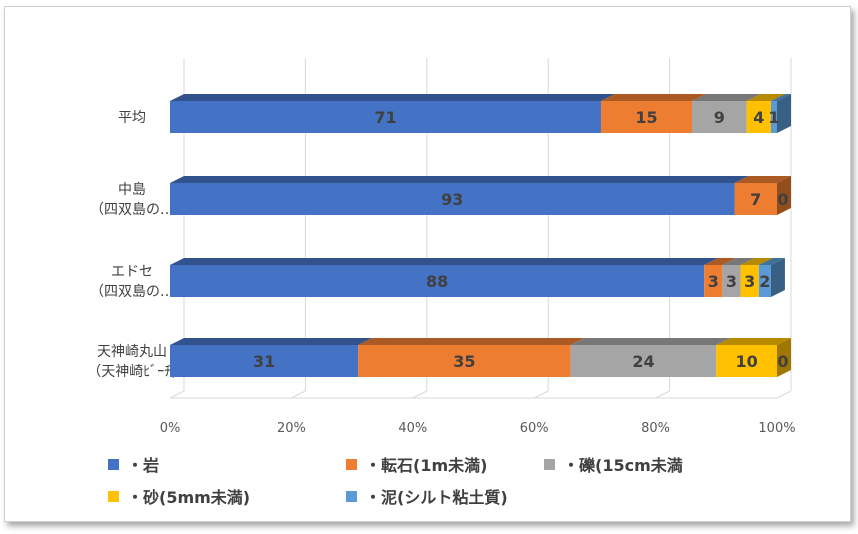 The height and width of the screenshot is (534, 858). I want to click on data-label: 7, so click(755, 199).